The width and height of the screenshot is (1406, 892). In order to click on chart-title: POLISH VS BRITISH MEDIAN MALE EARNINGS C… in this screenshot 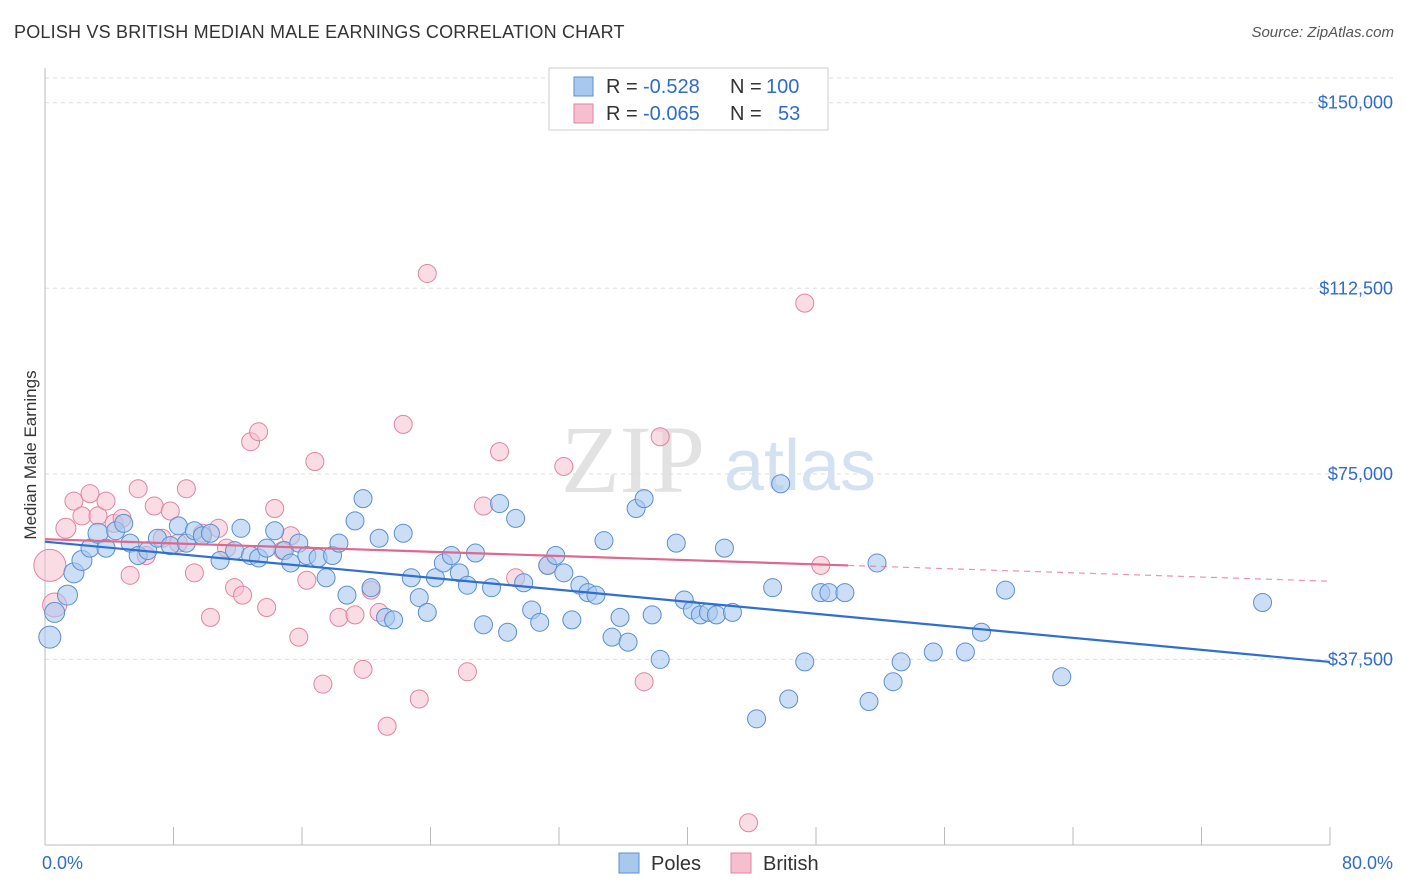, I will do `click(319, 32)`.